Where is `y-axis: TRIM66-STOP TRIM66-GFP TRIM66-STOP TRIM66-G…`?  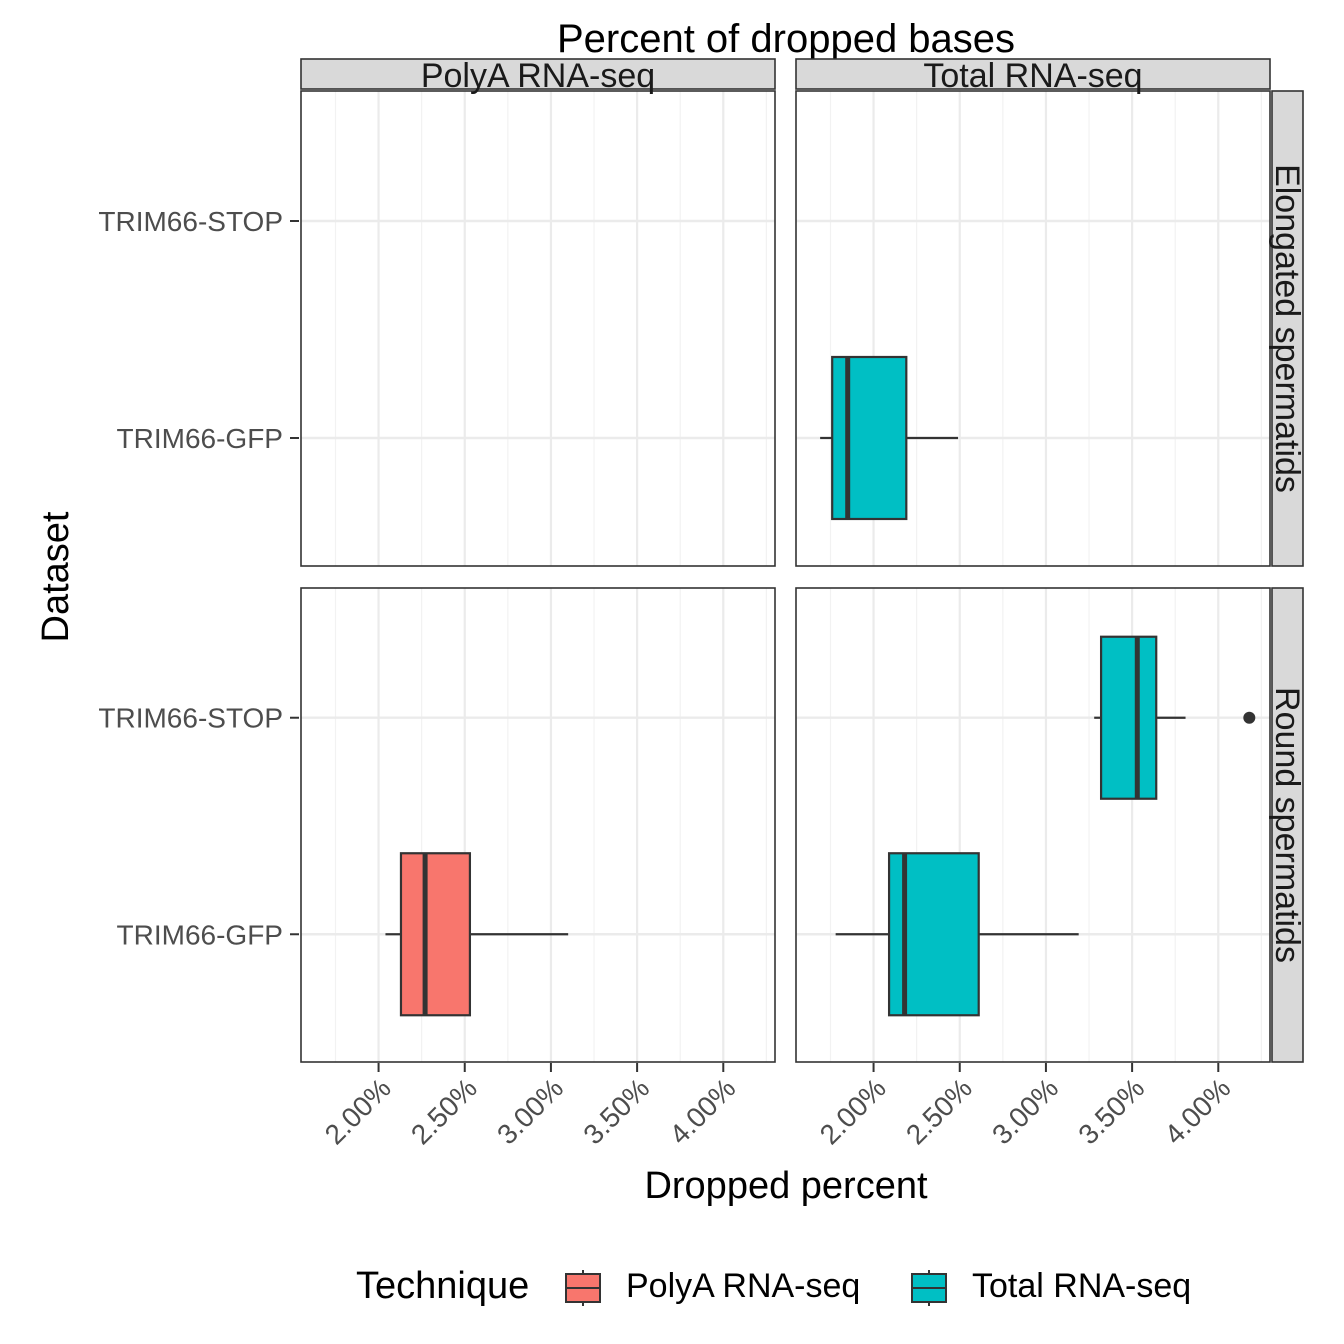
y-axis: TRIM66-STOP TRIM66-GFP TRIM66-STOP TRIM66-G… is located at coordinates (198, 578).